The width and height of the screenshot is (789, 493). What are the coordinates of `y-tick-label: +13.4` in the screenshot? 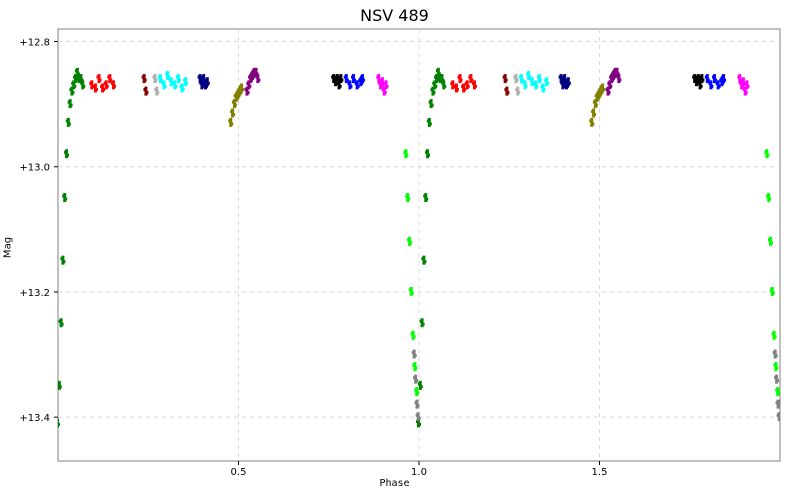 It's located at (34, 418).